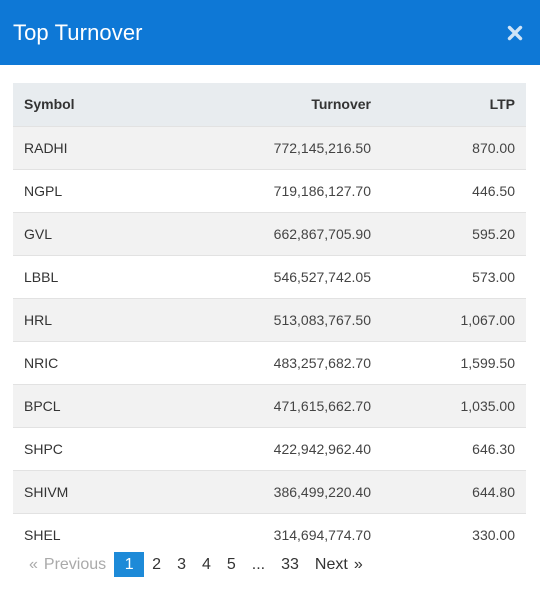  What do you see at coordinates (322, 319) in the screenshot?
I see `turnover-cell: 513,083,767.50` at bounding box center [322, 319].